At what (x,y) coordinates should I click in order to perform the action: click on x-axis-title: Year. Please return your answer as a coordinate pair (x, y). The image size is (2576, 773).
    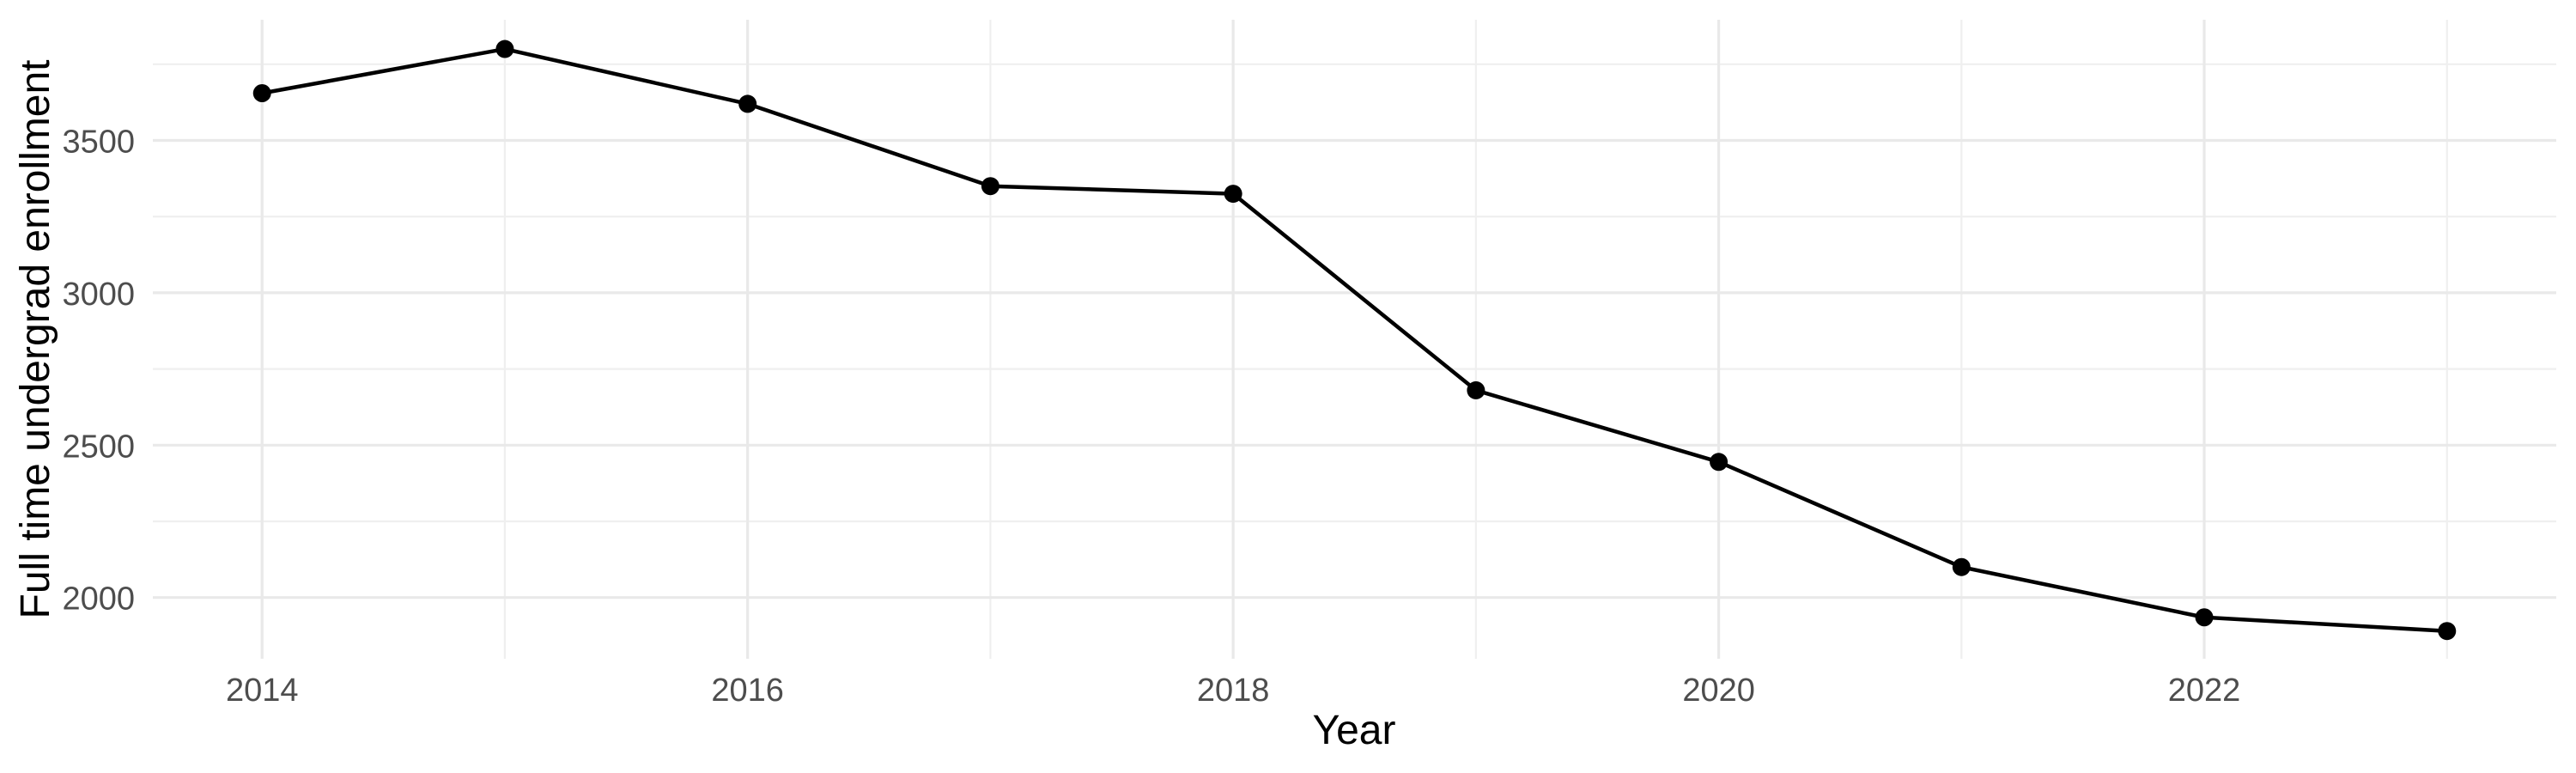
    Looking at the image, I should click on (1354, 730).